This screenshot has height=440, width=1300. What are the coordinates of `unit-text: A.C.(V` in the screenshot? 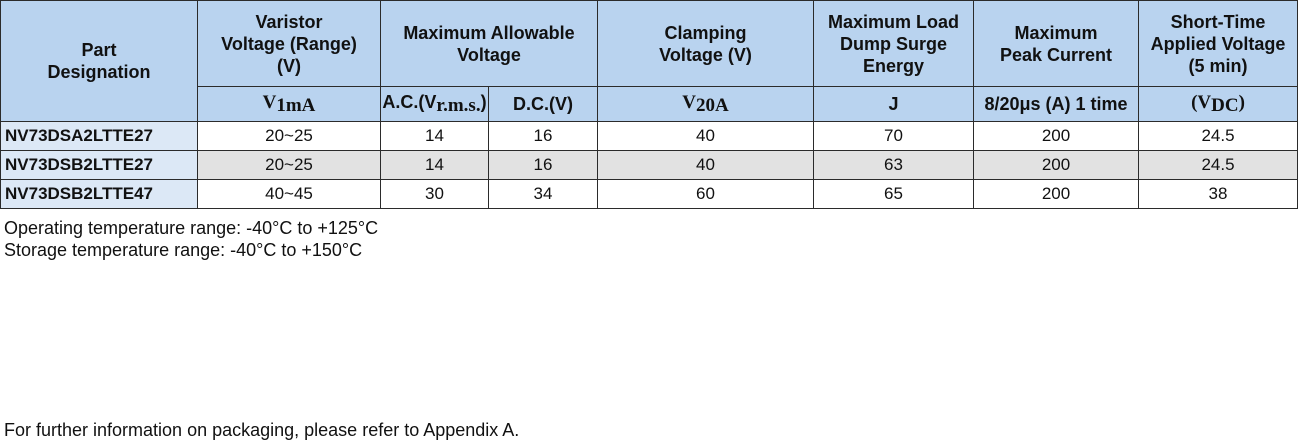 It's located at (409, 102).